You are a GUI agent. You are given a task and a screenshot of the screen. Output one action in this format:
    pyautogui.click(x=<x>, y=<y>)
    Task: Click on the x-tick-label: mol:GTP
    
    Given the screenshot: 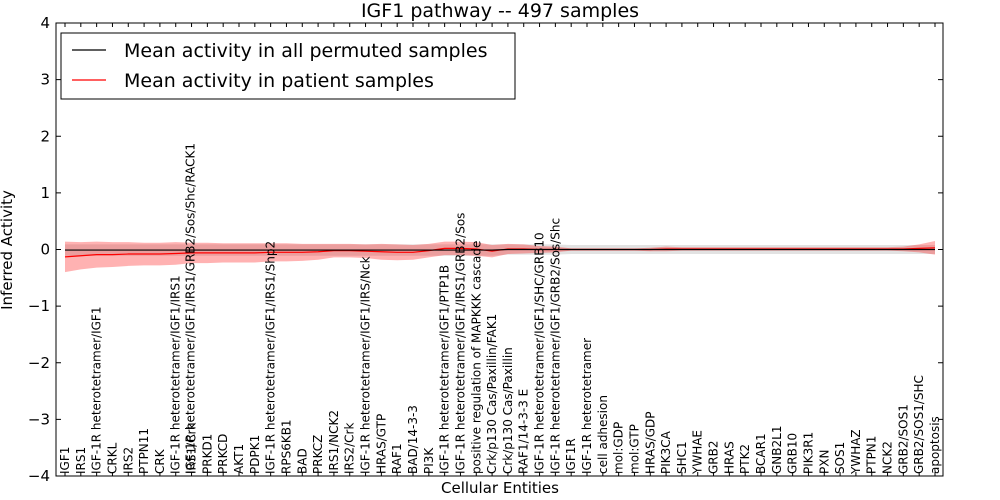 What is the action you would take?
    pyautogui.click(x=634, y=449)
    